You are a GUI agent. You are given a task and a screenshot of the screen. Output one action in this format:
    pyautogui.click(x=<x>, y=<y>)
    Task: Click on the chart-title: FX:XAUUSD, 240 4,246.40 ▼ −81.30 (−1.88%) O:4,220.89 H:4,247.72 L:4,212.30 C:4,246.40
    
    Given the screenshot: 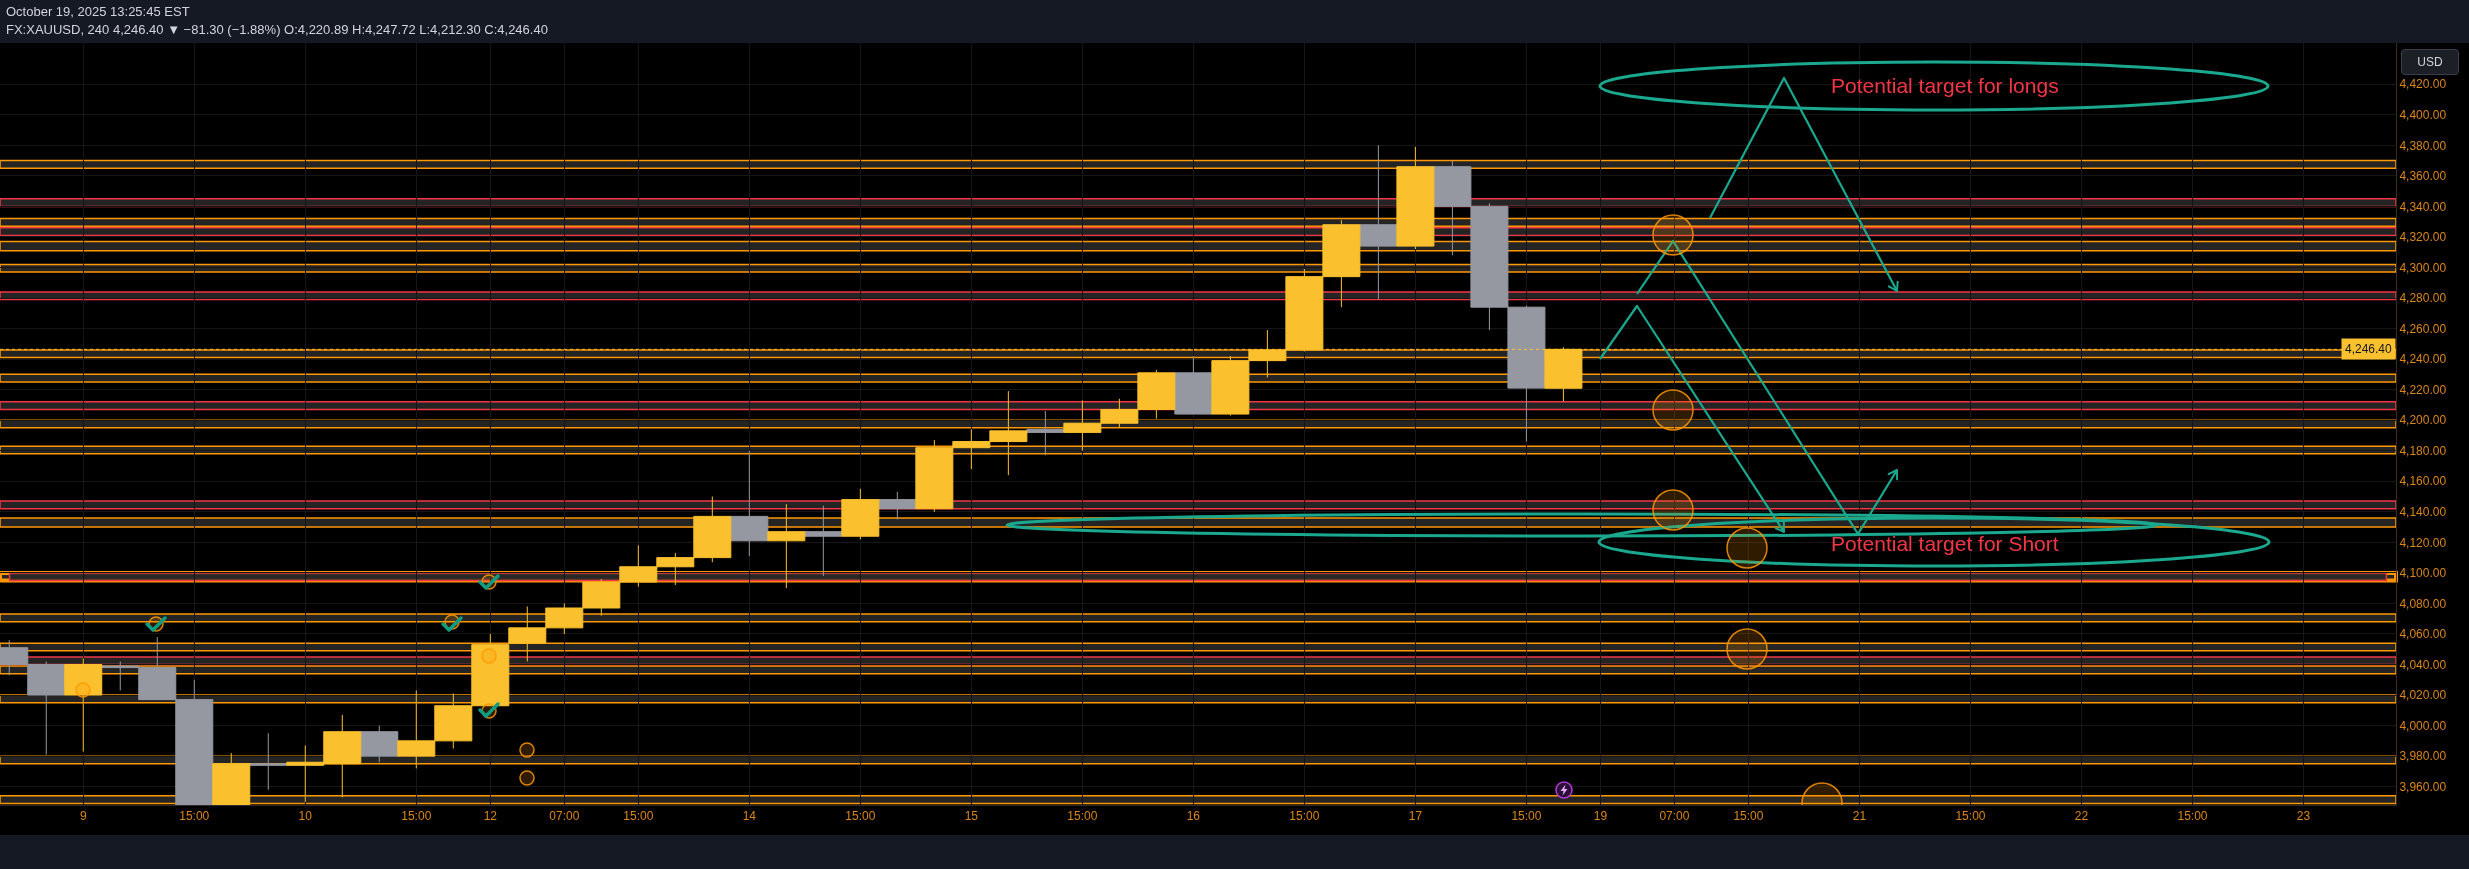 What is the action you would take?
    pyautogui.click(x=277, y=29)
    